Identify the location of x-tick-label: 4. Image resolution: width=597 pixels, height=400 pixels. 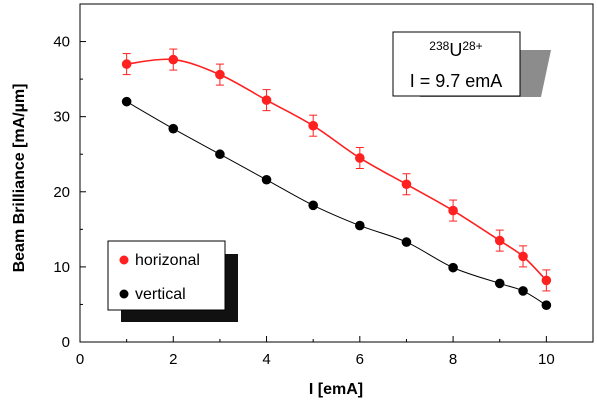
(266, 359).